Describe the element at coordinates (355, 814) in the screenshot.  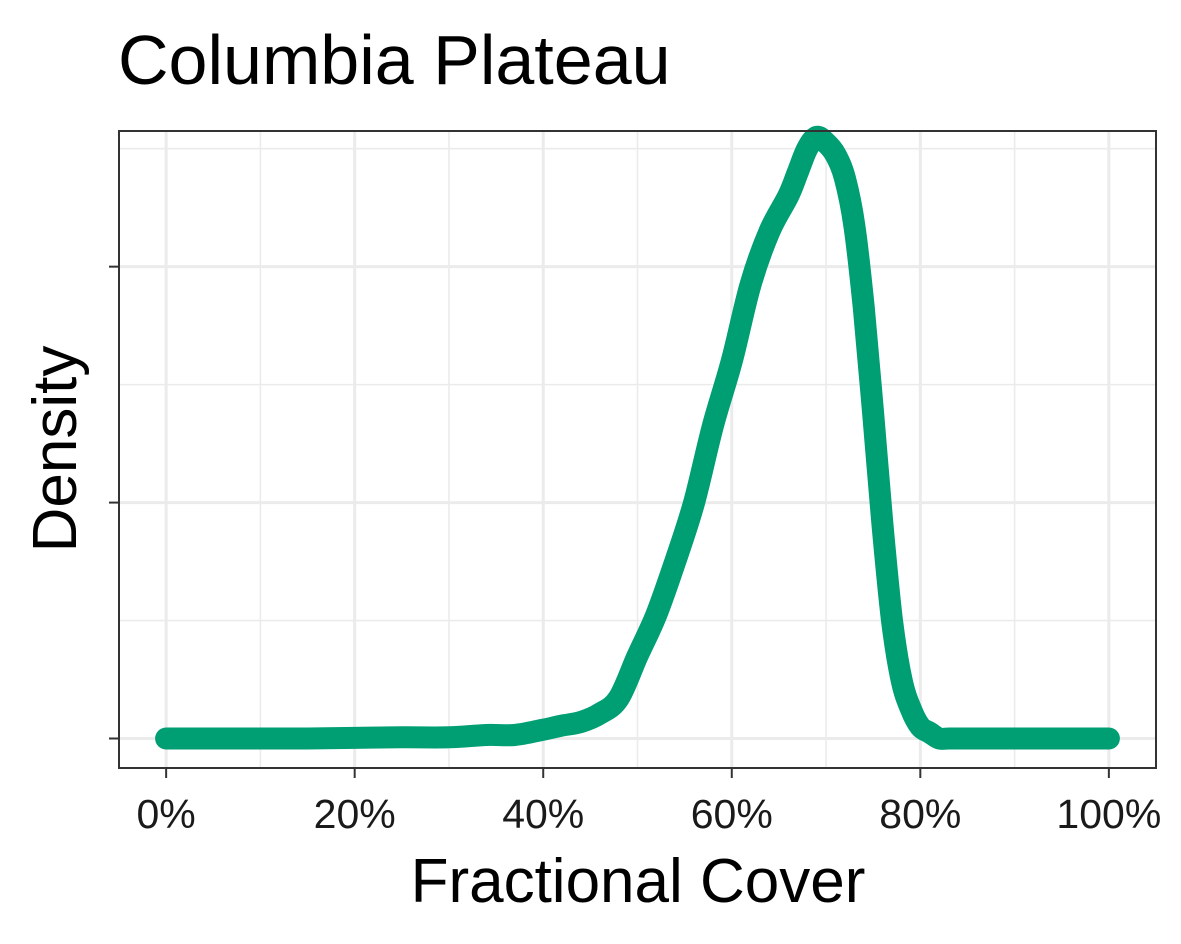
I see `x-tick-label: 20%` at that location.